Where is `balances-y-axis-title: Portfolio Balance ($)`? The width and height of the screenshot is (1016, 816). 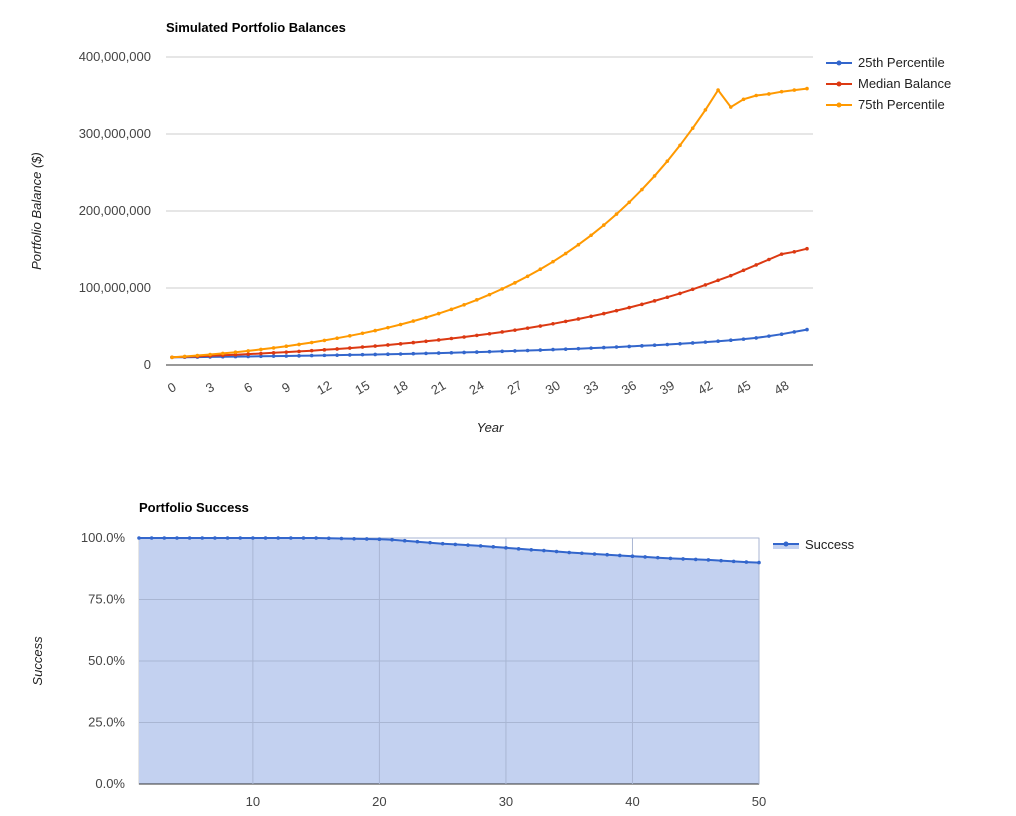 balances-y-axis-title: Portfolio Balance ($) is located at coordinates (36, 211).